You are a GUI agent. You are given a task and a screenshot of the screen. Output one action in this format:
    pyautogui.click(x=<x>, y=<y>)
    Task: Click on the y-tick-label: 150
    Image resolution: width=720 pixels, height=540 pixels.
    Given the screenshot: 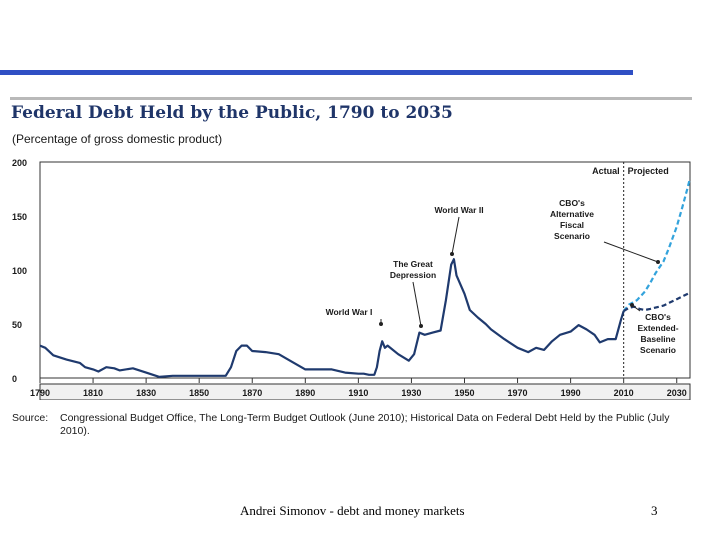 What is the action you would take?
    pyautogui.click(x=19, y=217)
    